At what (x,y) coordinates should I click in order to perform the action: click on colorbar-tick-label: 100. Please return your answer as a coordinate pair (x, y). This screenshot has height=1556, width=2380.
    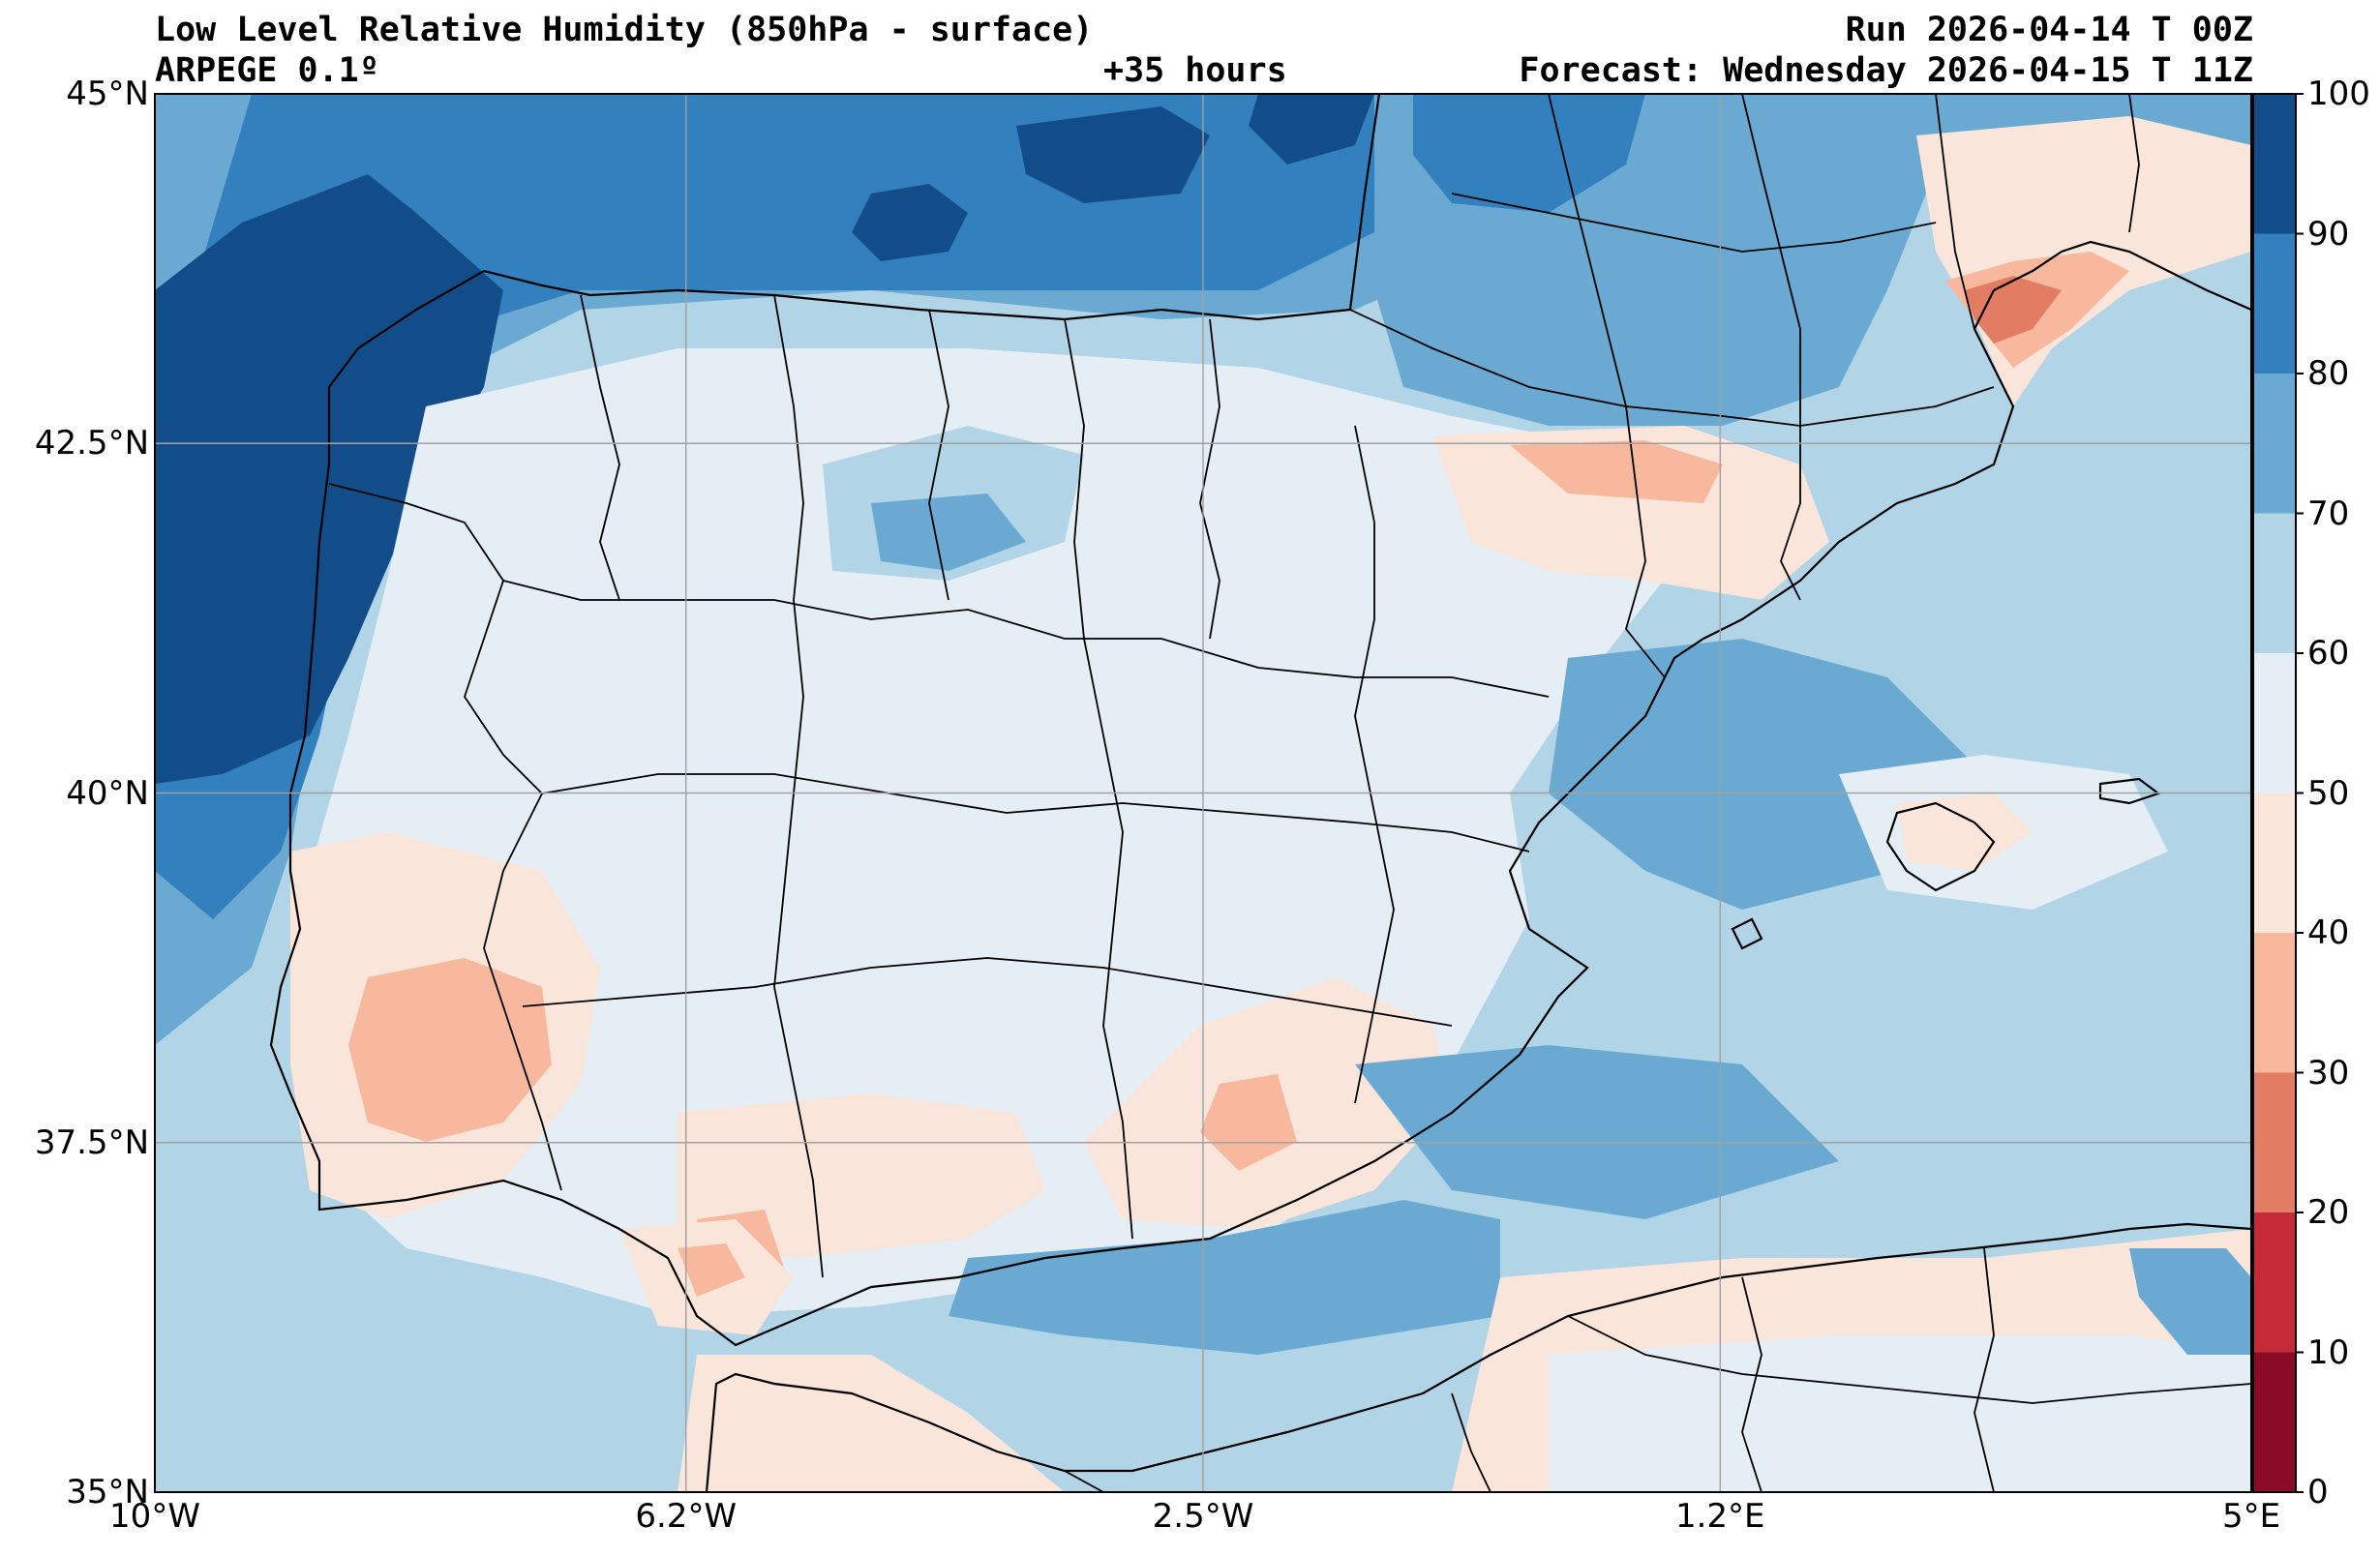
    Looking at the image, I should click on (2338, 94).